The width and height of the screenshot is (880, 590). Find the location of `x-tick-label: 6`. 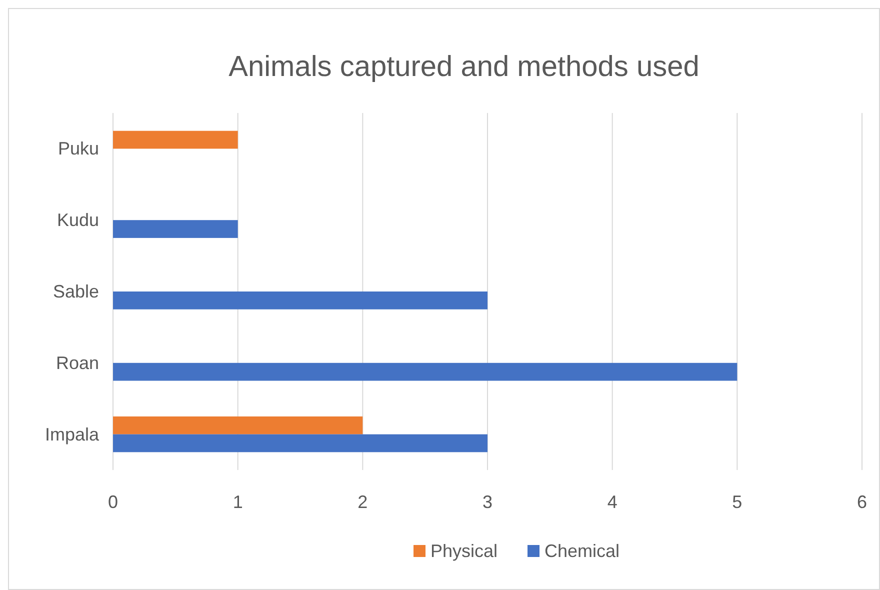

x-tick-label: 6 is located at coordinates (862, 502).